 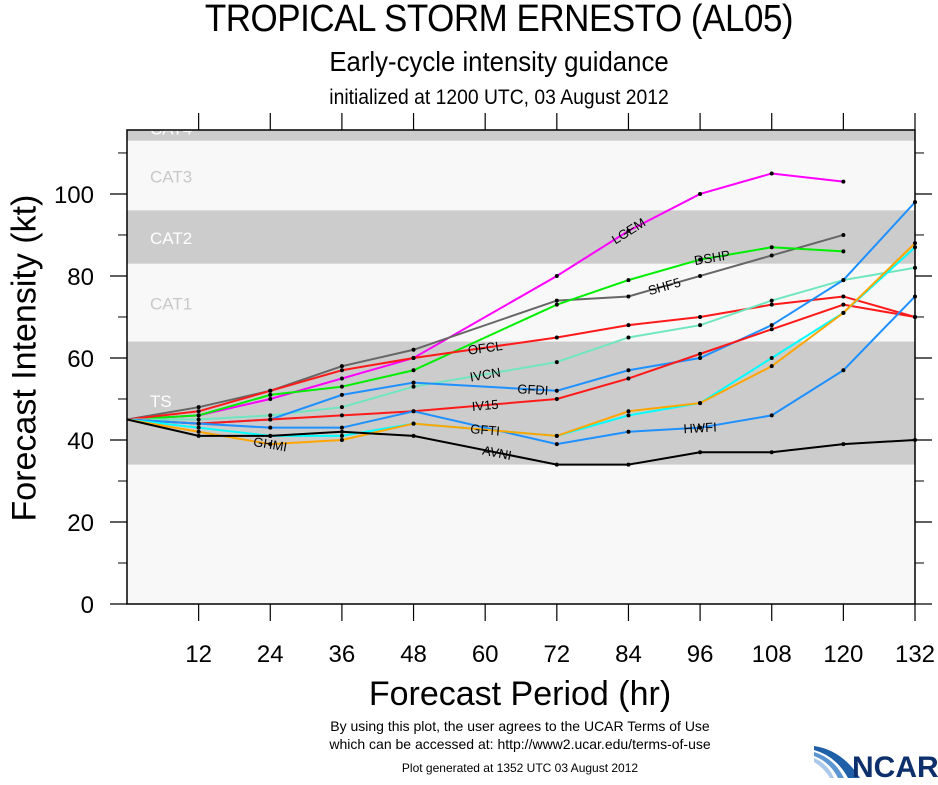 I want to click on y-tick-label: 20, so click(x=80, y=523).